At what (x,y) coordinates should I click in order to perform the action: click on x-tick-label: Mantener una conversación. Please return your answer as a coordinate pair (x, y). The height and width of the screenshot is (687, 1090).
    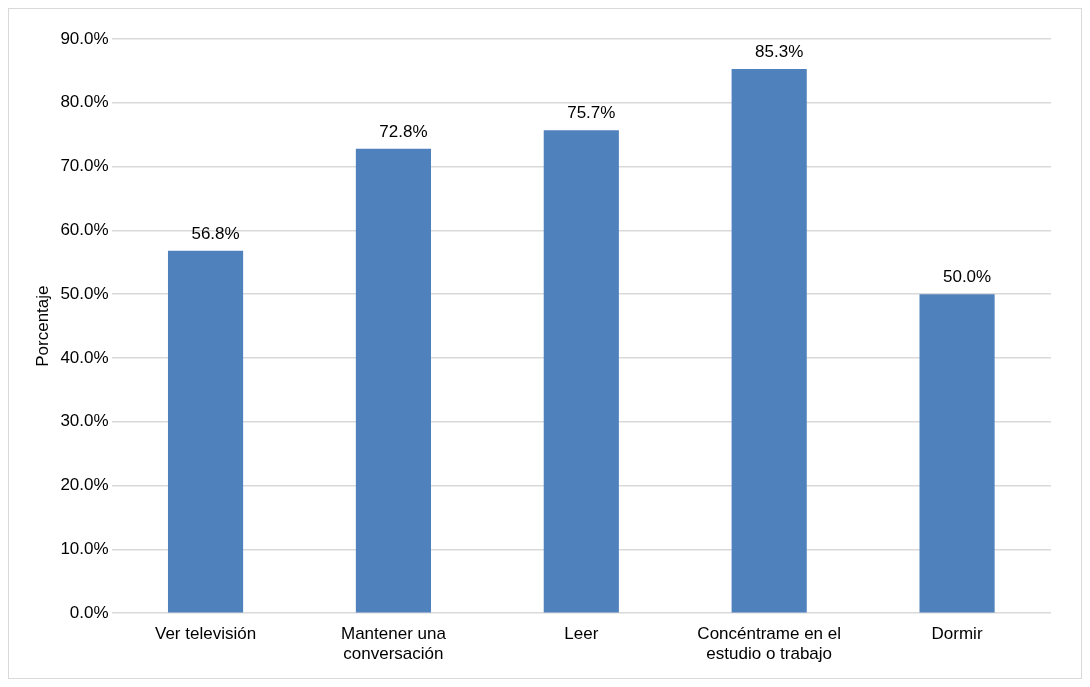
    Looking at the image, I should click on (393, 644).